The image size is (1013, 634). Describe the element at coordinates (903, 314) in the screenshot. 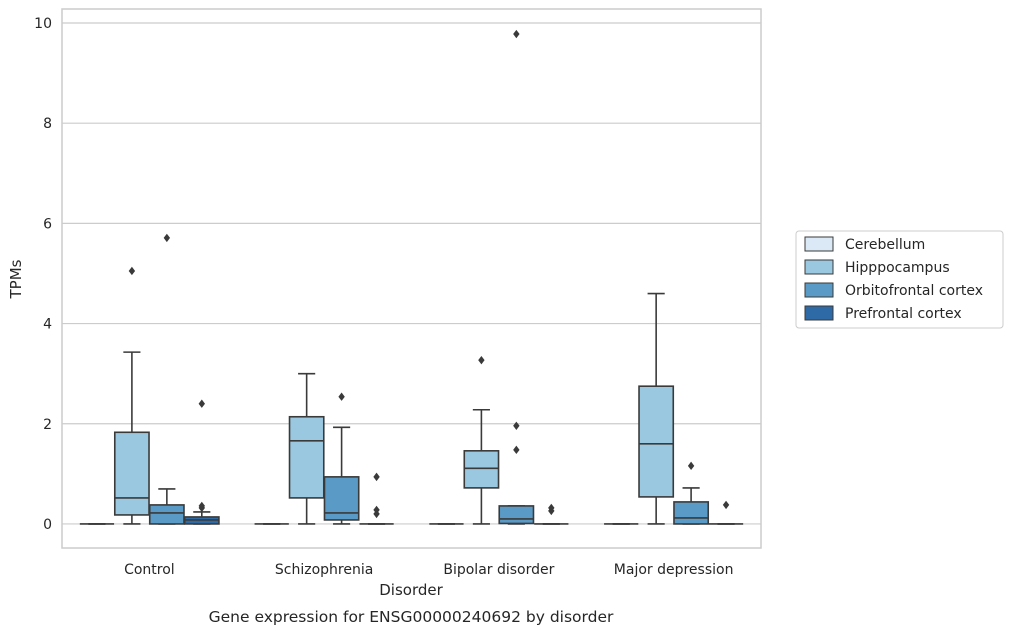

I see `legend-label: Prefrontal cortex` at that location.